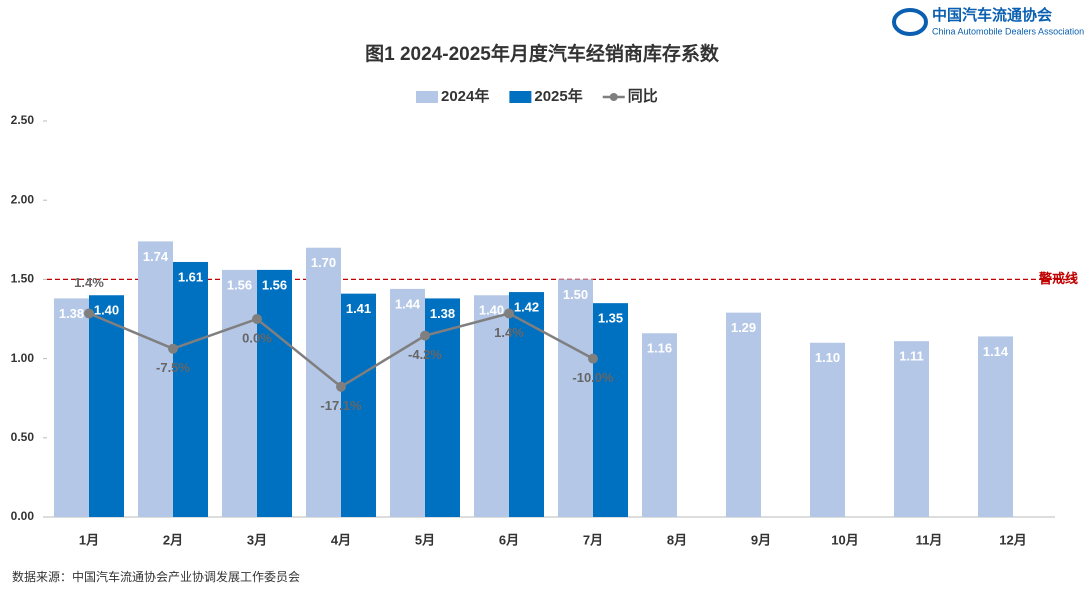 This screenshot has width=1084, height=596. Describe the element at coordinates (643, 96) in the screenshot. I see `legend-label: 同比` at that location.